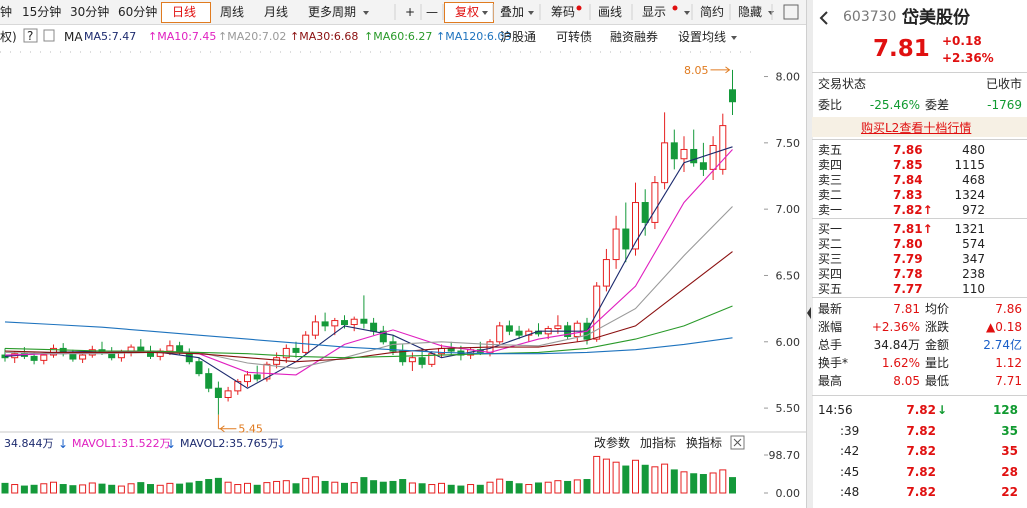 This screenshot has height=508, width=1027. I want to click on tick-volume: 22, so click(1009, 492).